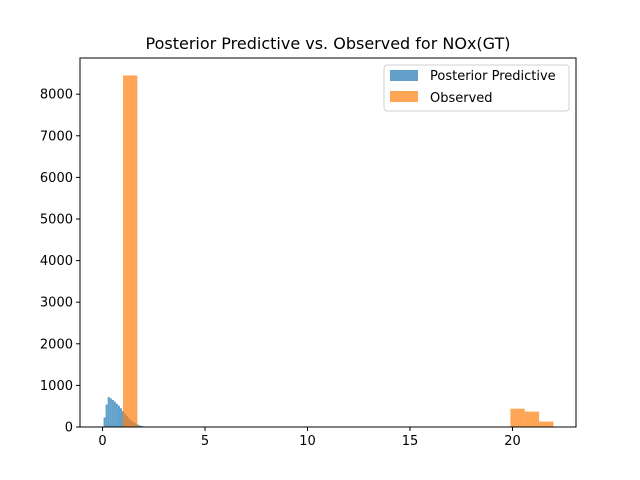 The width and height of the screenshot is (640, 480). What do you see at coordinates (56, 303) in the screenshot?
I see `y-tick-label: 3000` at bounding box center [56, 303].